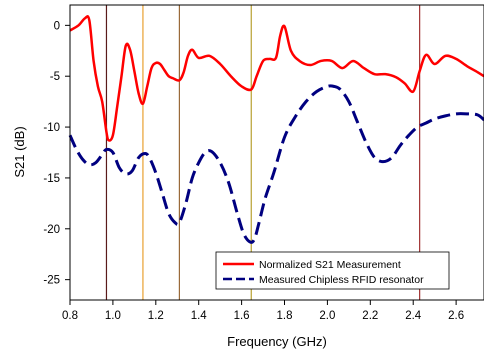 Image resolution: width=484 pixels, height=355 pixels. Describe the element at coordinates (242, 316) in the screenshot. I see `x-tick-label: 1.6` at that location.